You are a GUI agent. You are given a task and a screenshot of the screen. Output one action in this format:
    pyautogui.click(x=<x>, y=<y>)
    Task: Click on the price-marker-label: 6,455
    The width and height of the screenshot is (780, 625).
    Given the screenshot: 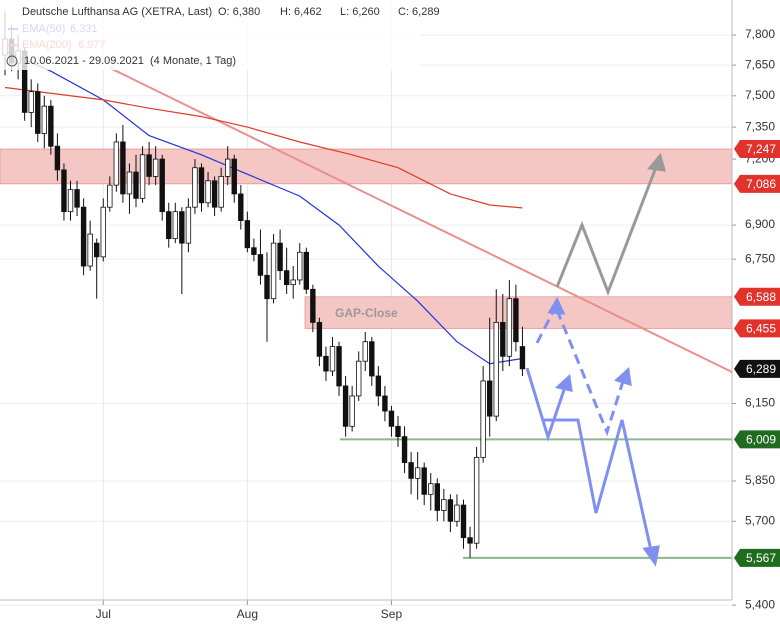 What is the action you would take?
    pyautogui.click(x=761, y=329)
    